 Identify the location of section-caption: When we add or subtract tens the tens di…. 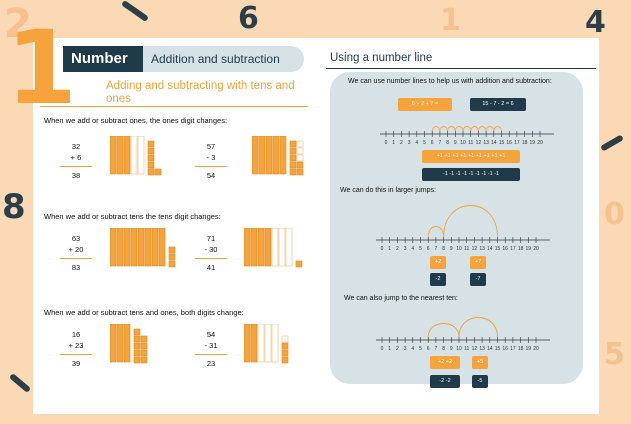
(132, 216).